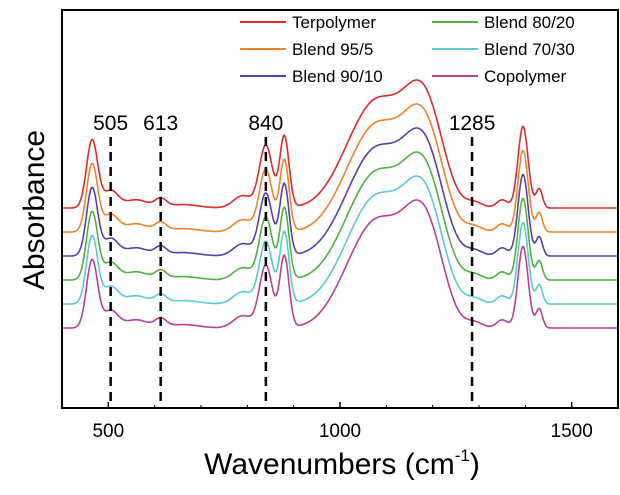  I want to click on x-axis-title: Wavenumbers (cm-1), so click(342, 463).